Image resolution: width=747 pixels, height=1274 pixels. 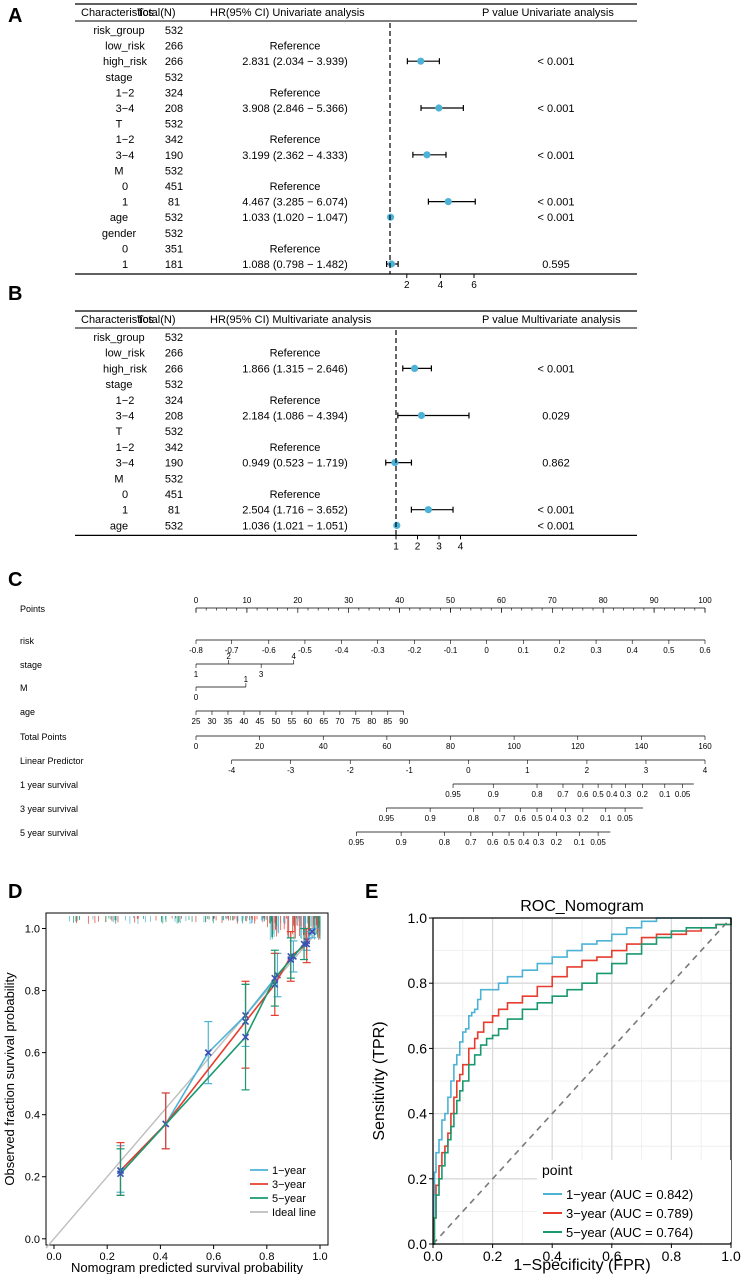 I want to click on row-hr-ci: 2.184 (1.086 − 4.394), so click(x=295, y=417).